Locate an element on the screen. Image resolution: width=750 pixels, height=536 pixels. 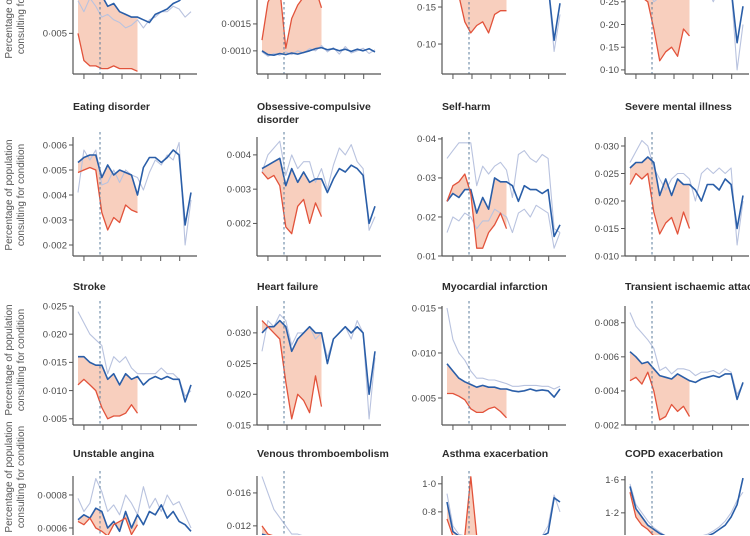
y-tick-label: 0·0008 is located at coordinates (52, 495).